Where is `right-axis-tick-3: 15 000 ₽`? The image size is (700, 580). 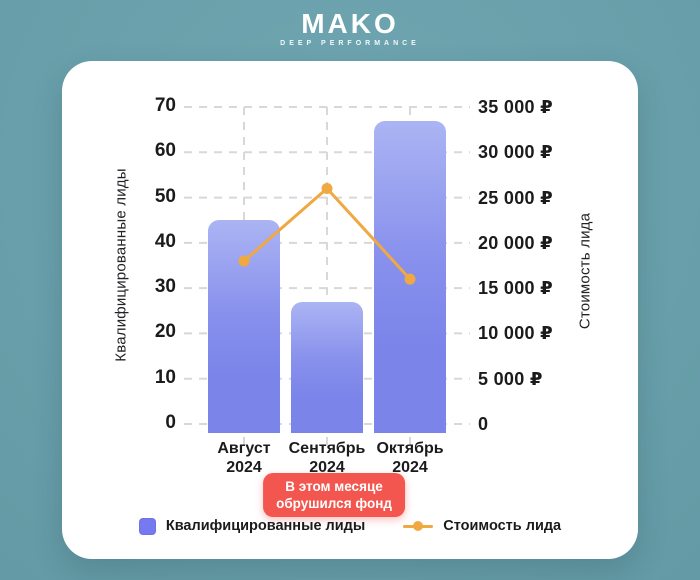 right-axis-tick-3: 15 000 ₽ is located at coordinates (515, 288).